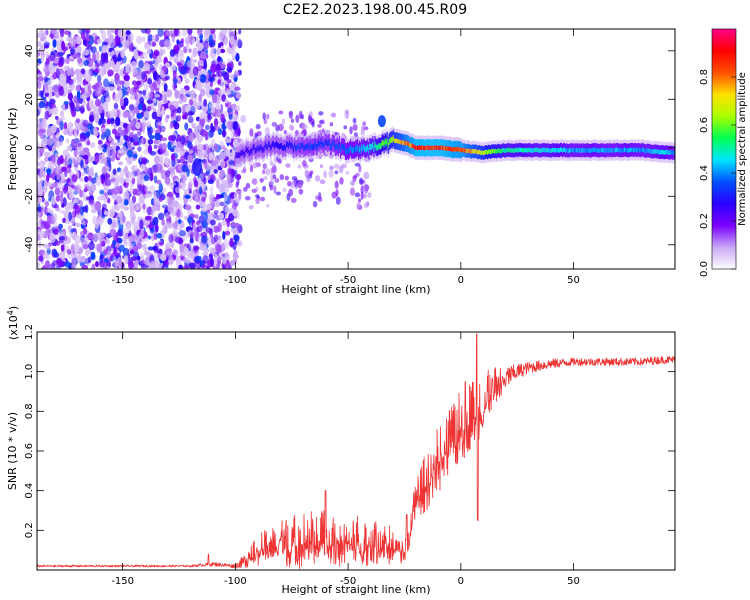 The image size is (750, 600). I want to click on y-tick-label: 0.2, so click(29, 530).